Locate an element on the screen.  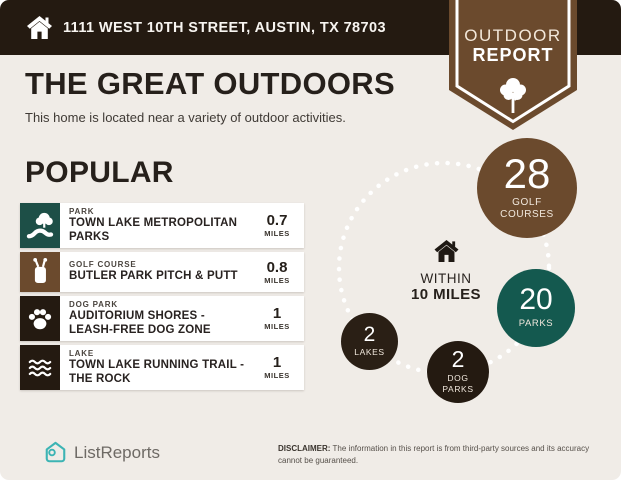
stat-circle-parks: 20 PARKS is located at coordinates (536, 308).